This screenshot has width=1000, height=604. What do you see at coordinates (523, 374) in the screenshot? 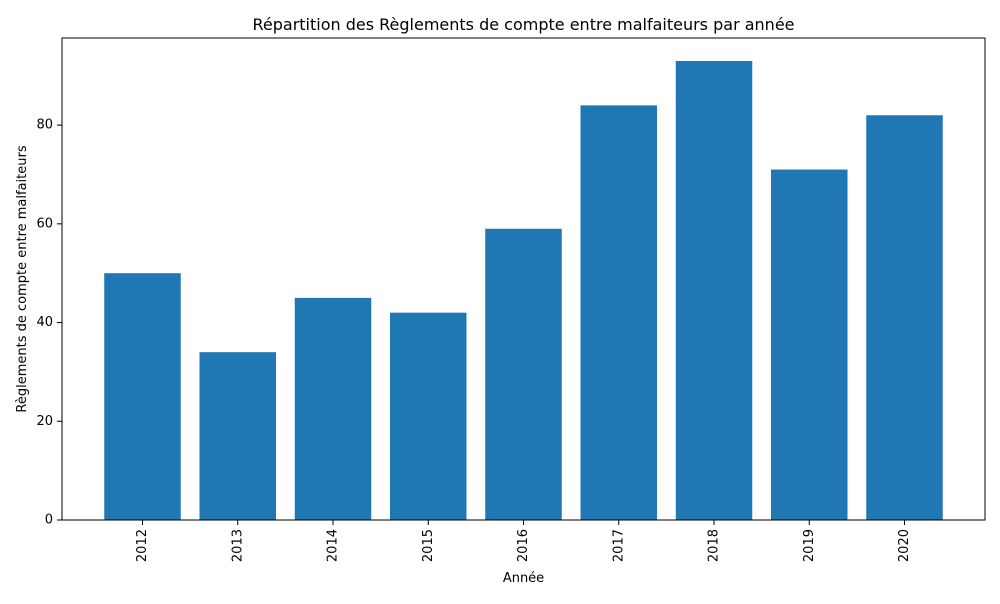
I see `bar-2016` at bounding box center [523, 374].